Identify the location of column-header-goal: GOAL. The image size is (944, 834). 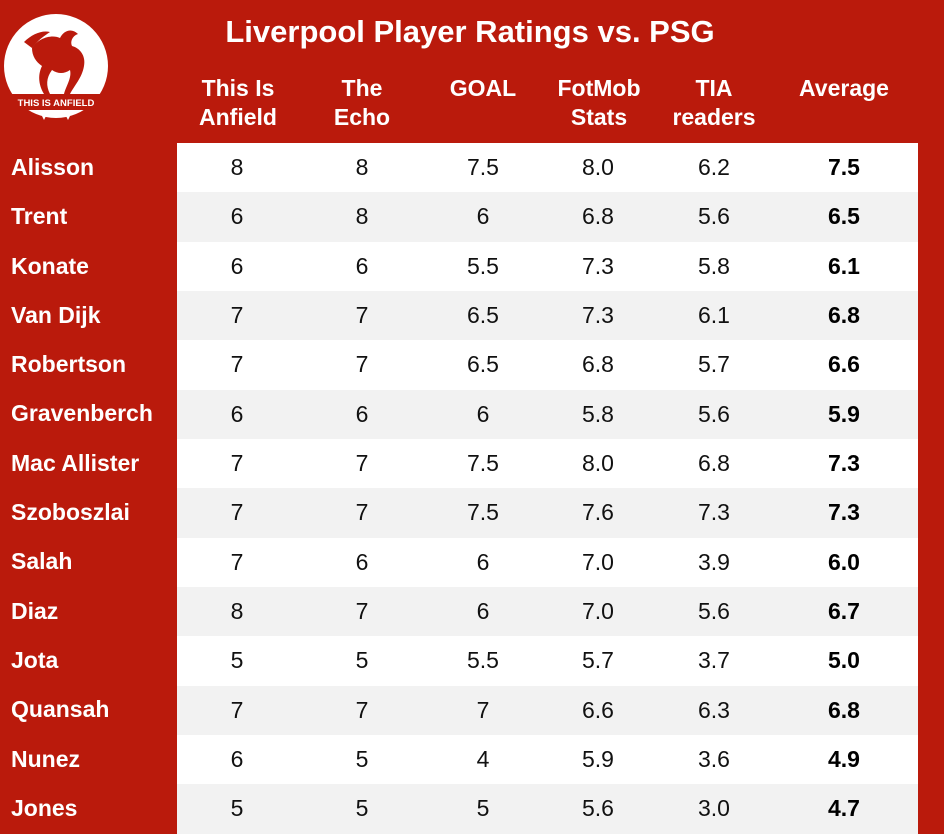
(483, 88).